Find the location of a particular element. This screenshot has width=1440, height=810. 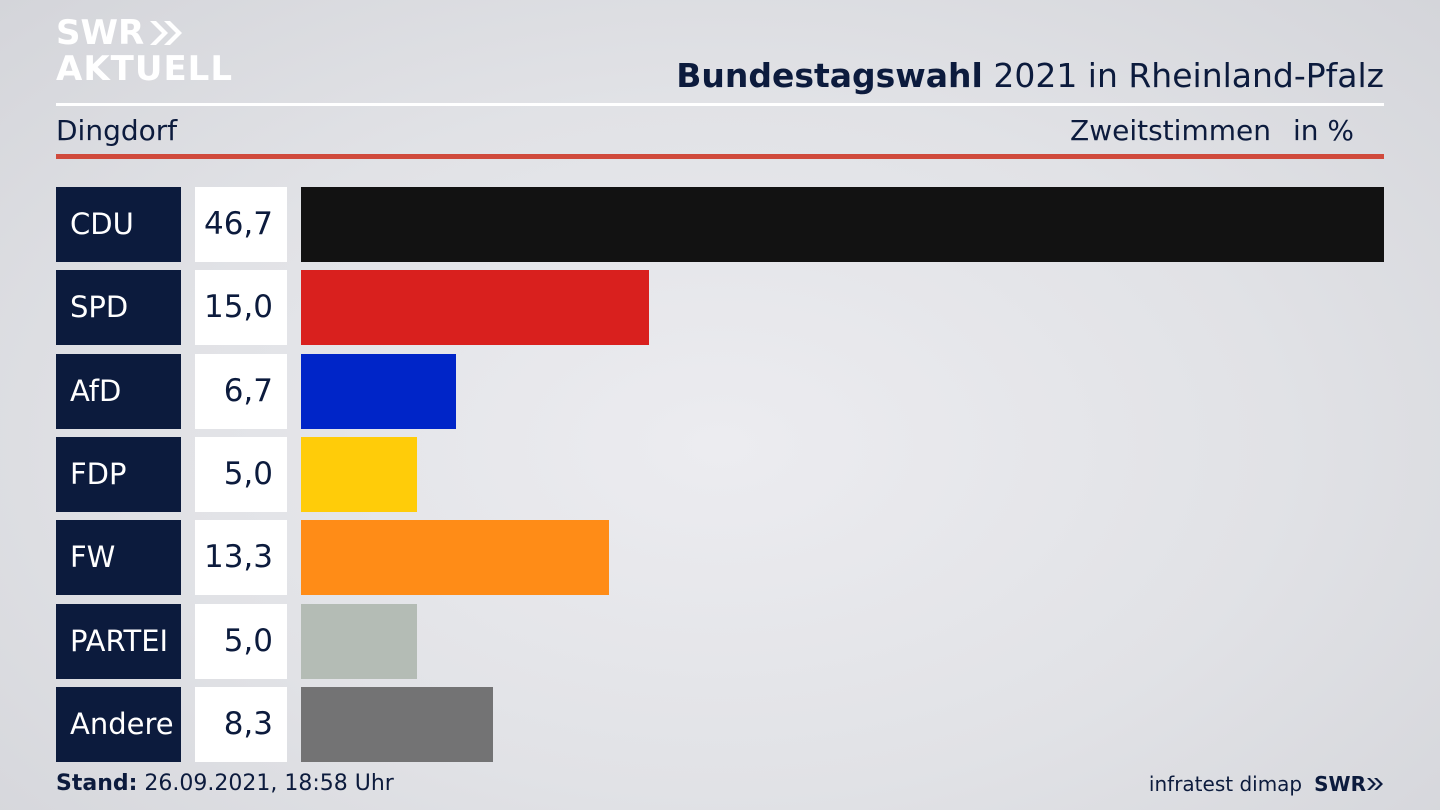

measure-label-group: Zweitstimmen in % is located at coordinates (1212, 130).